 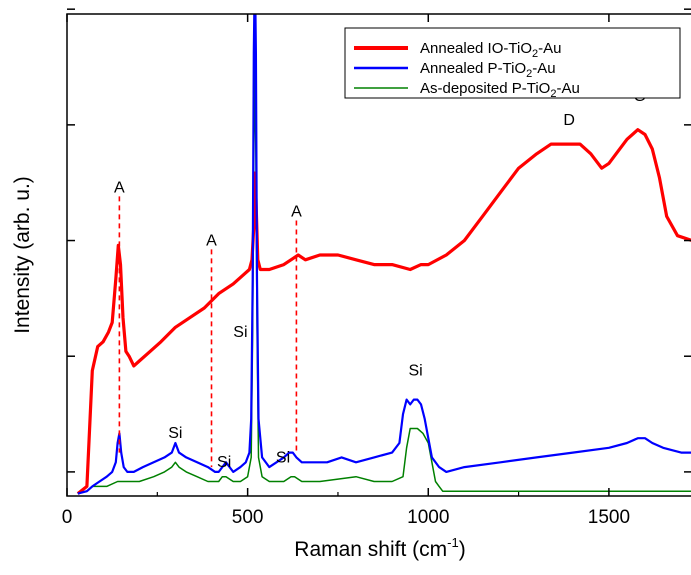 I want to click on x-tick-label: 0, so click(x=67, y=517).